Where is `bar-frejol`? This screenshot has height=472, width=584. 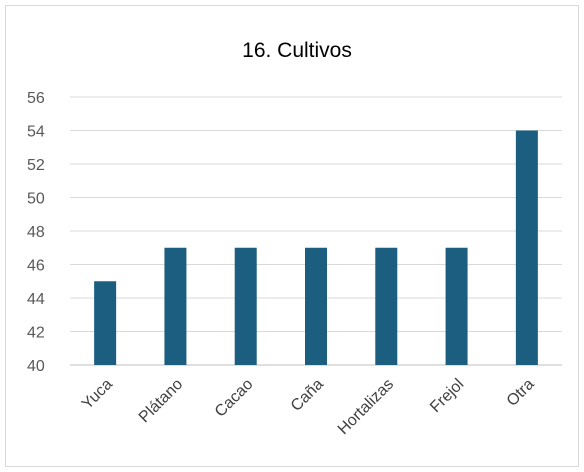 bar-frejol is located at coordinates (456, 306).